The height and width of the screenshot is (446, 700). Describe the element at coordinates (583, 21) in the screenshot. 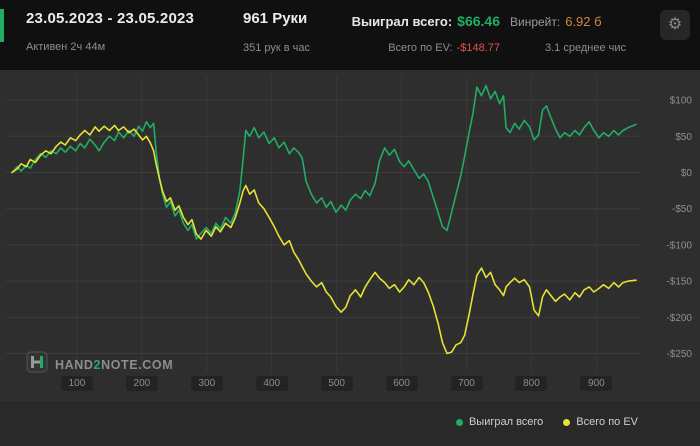

I see `winrate-value: 6.92 б` at that location.